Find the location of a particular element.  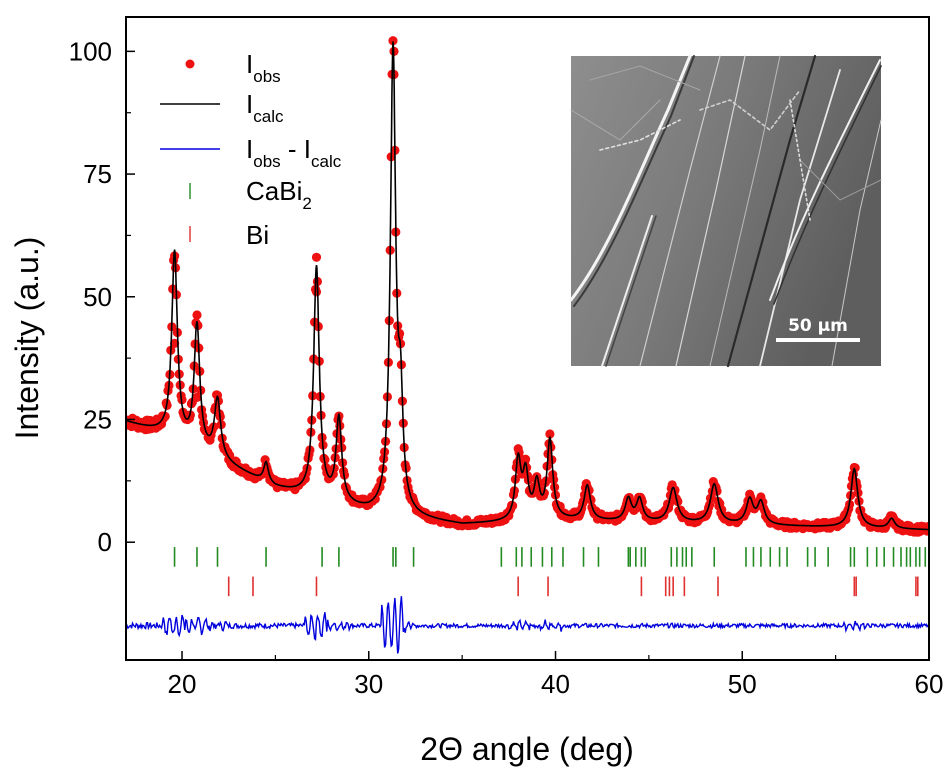

bi-reflection-ticks is located at coordinates (573, 586).